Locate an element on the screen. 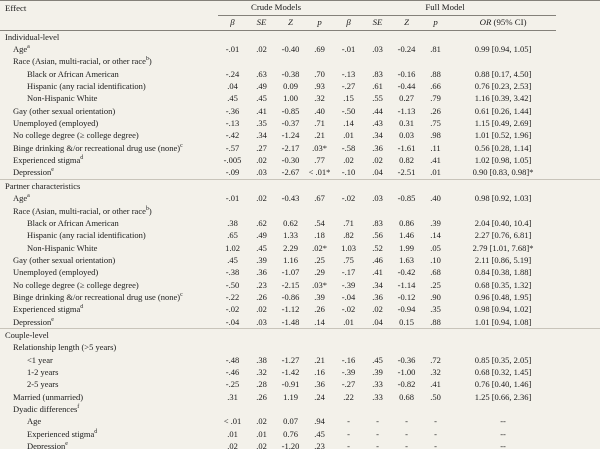  stat-cell: -.58 is located at coordinates (348, 147).